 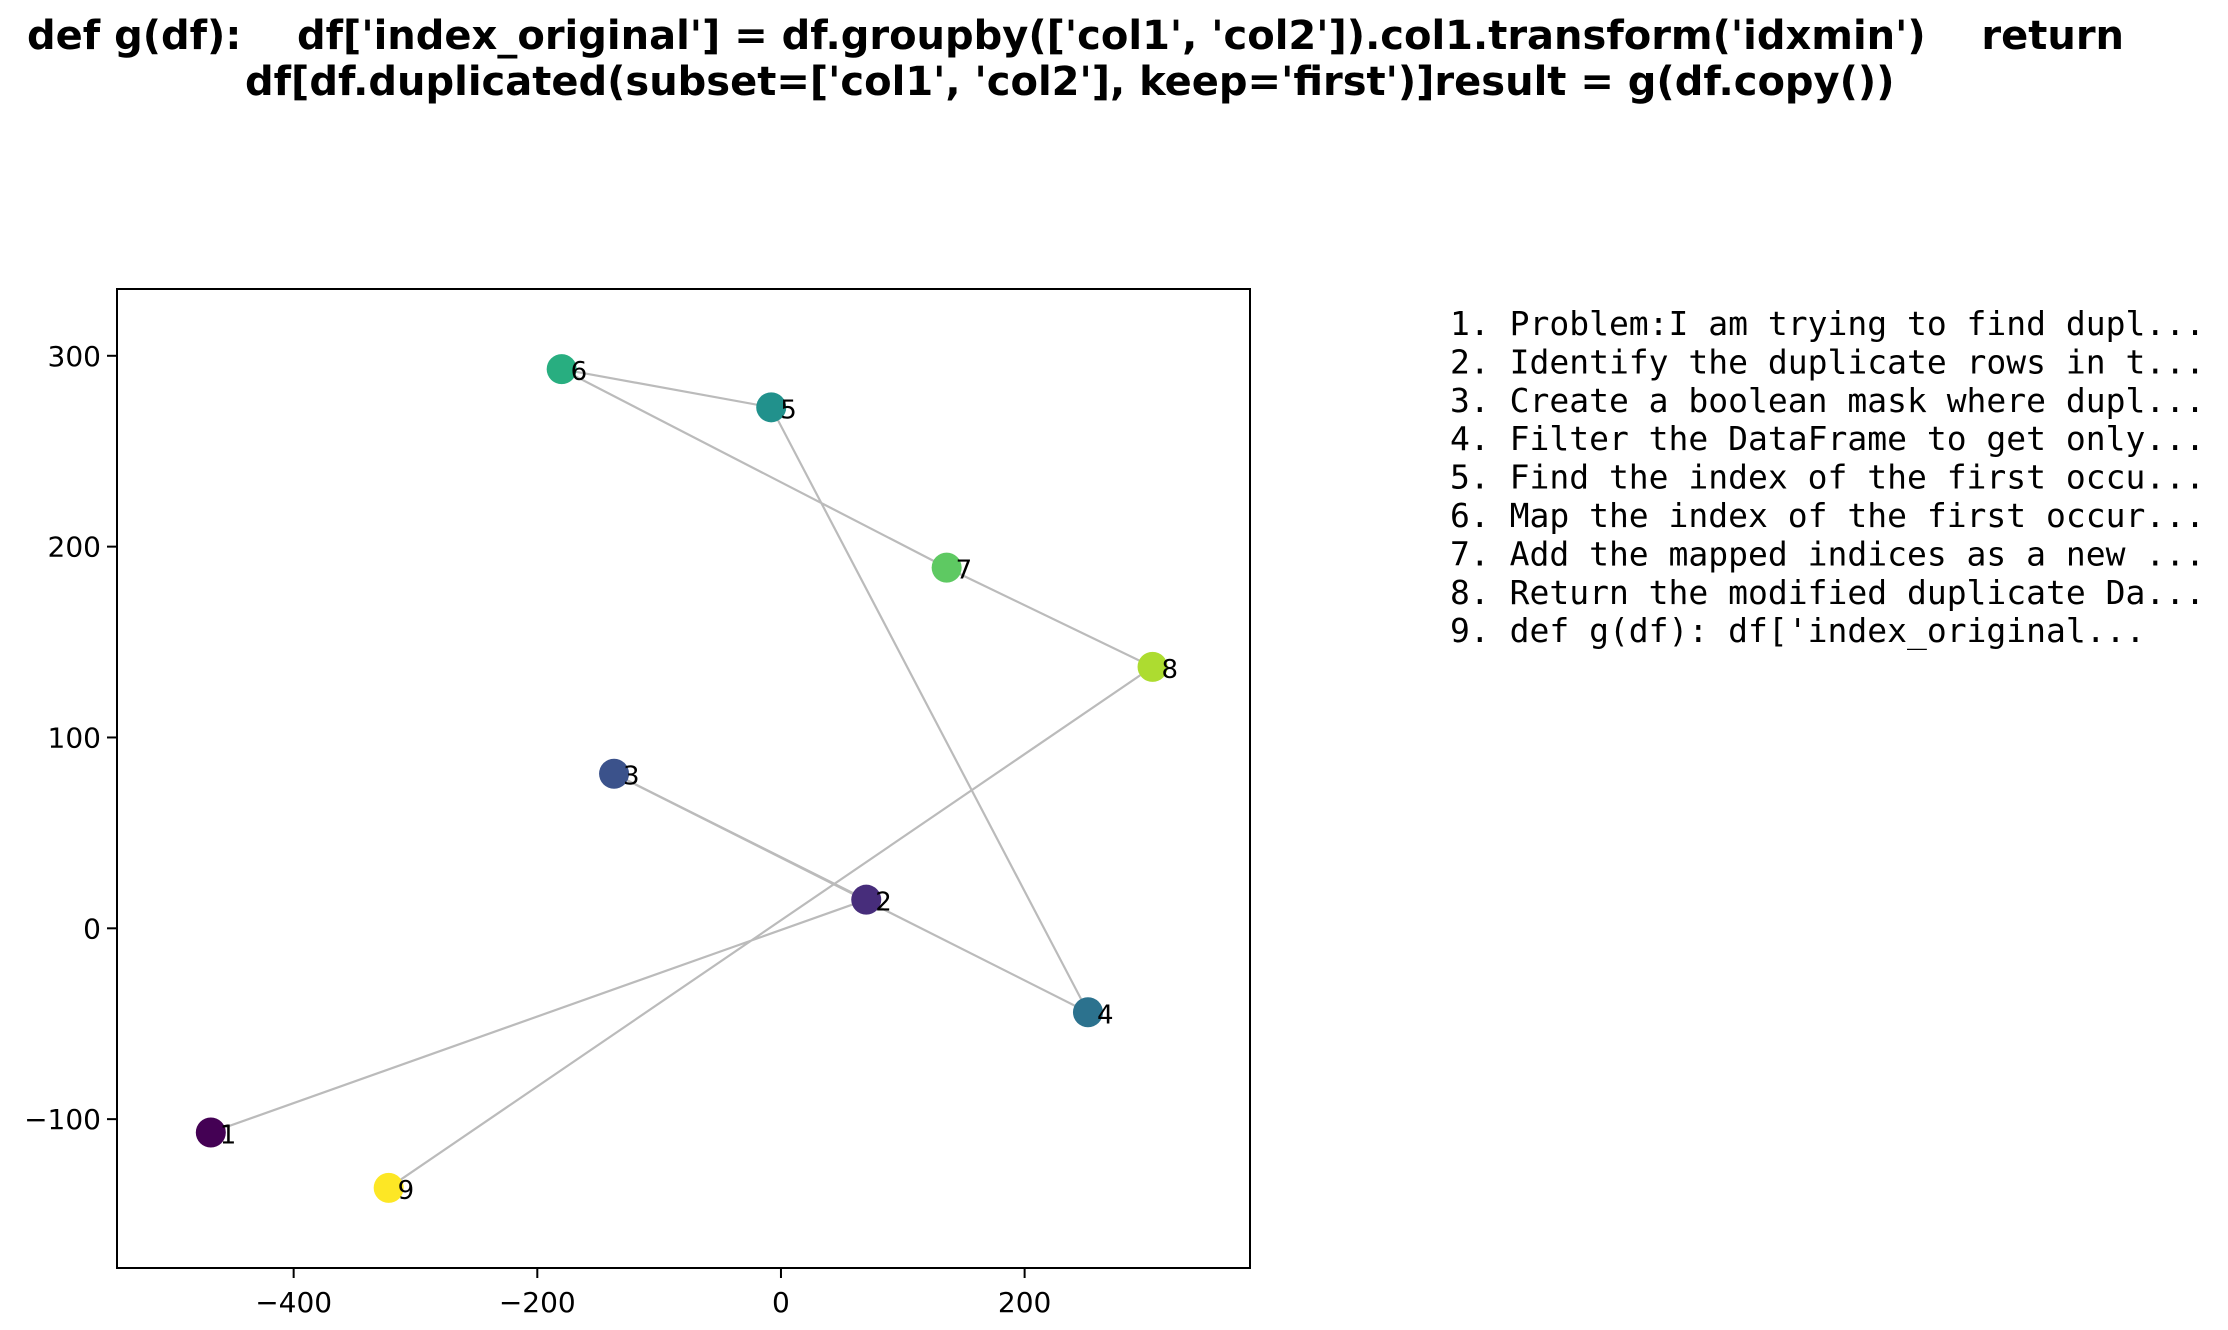 I want to click on point-label-9: 9, so click(x=406, y=1191).